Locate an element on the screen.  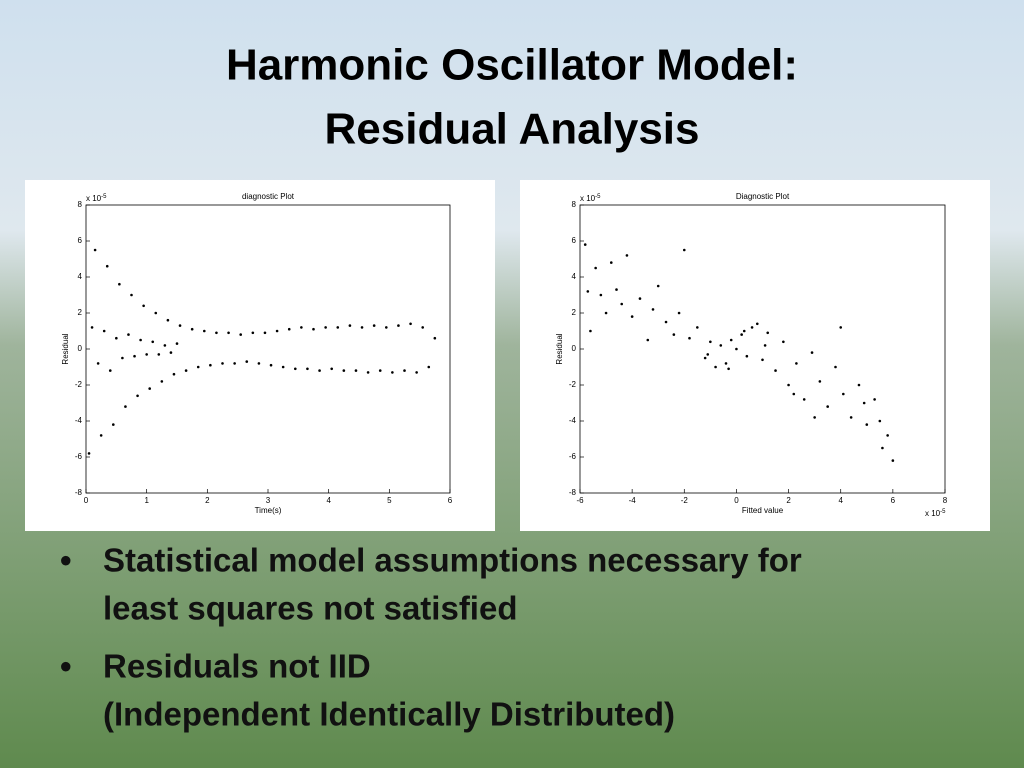
bullet-text: Residuals not IID is located at coordinates (237, 666).